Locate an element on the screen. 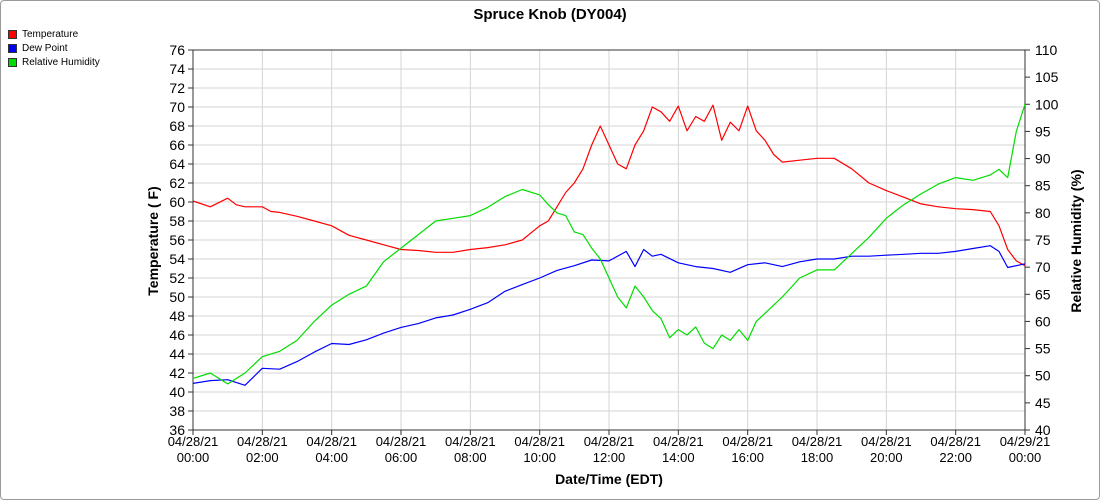  y-tick-label: 38 is located at coordinates (177, 411).